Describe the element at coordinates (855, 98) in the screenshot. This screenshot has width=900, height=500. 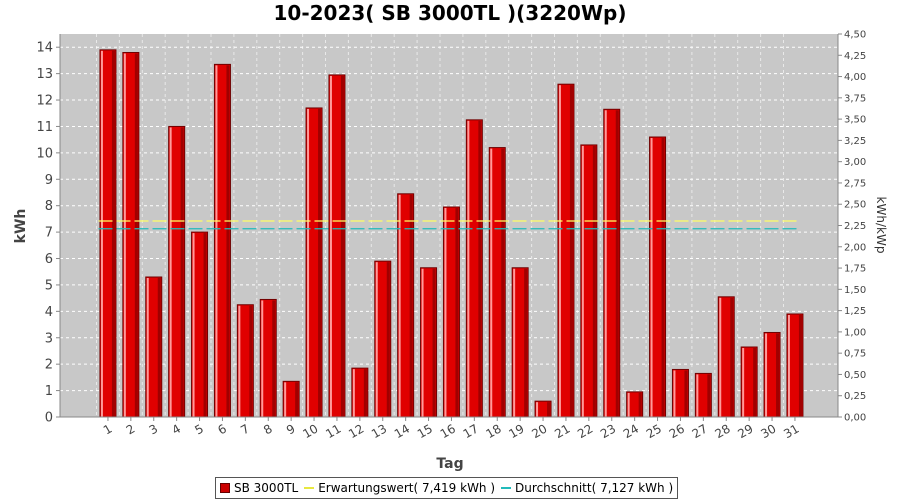
I see `y-right-tick-label: 3,75` at that location.